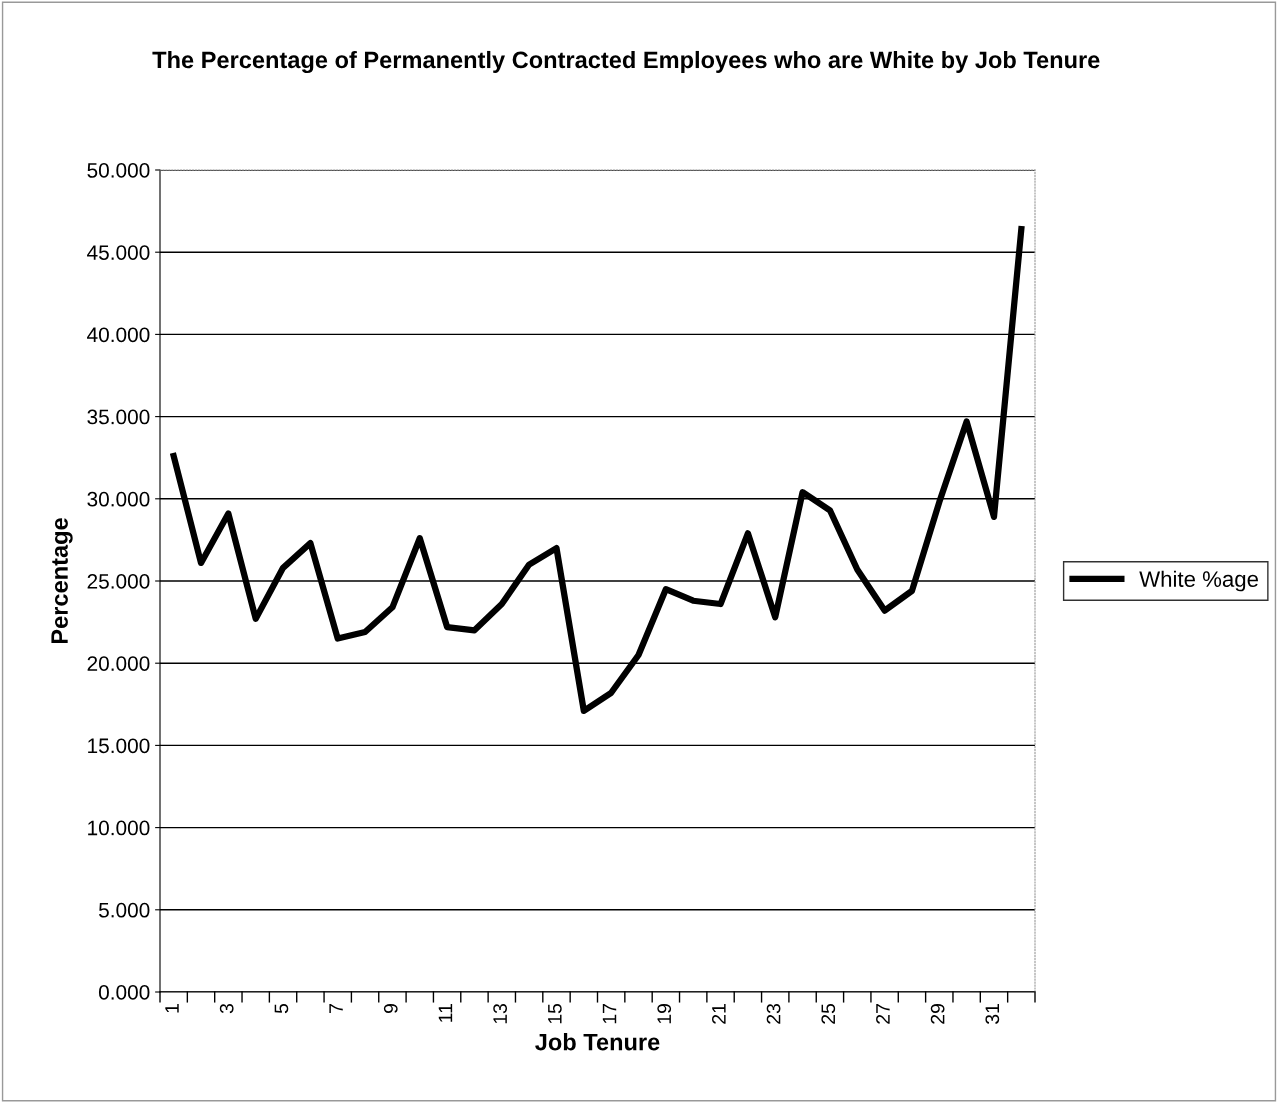 The image size is (1278, 1103). I want to click on y-axis-title: Percentage, so click(62, 581).